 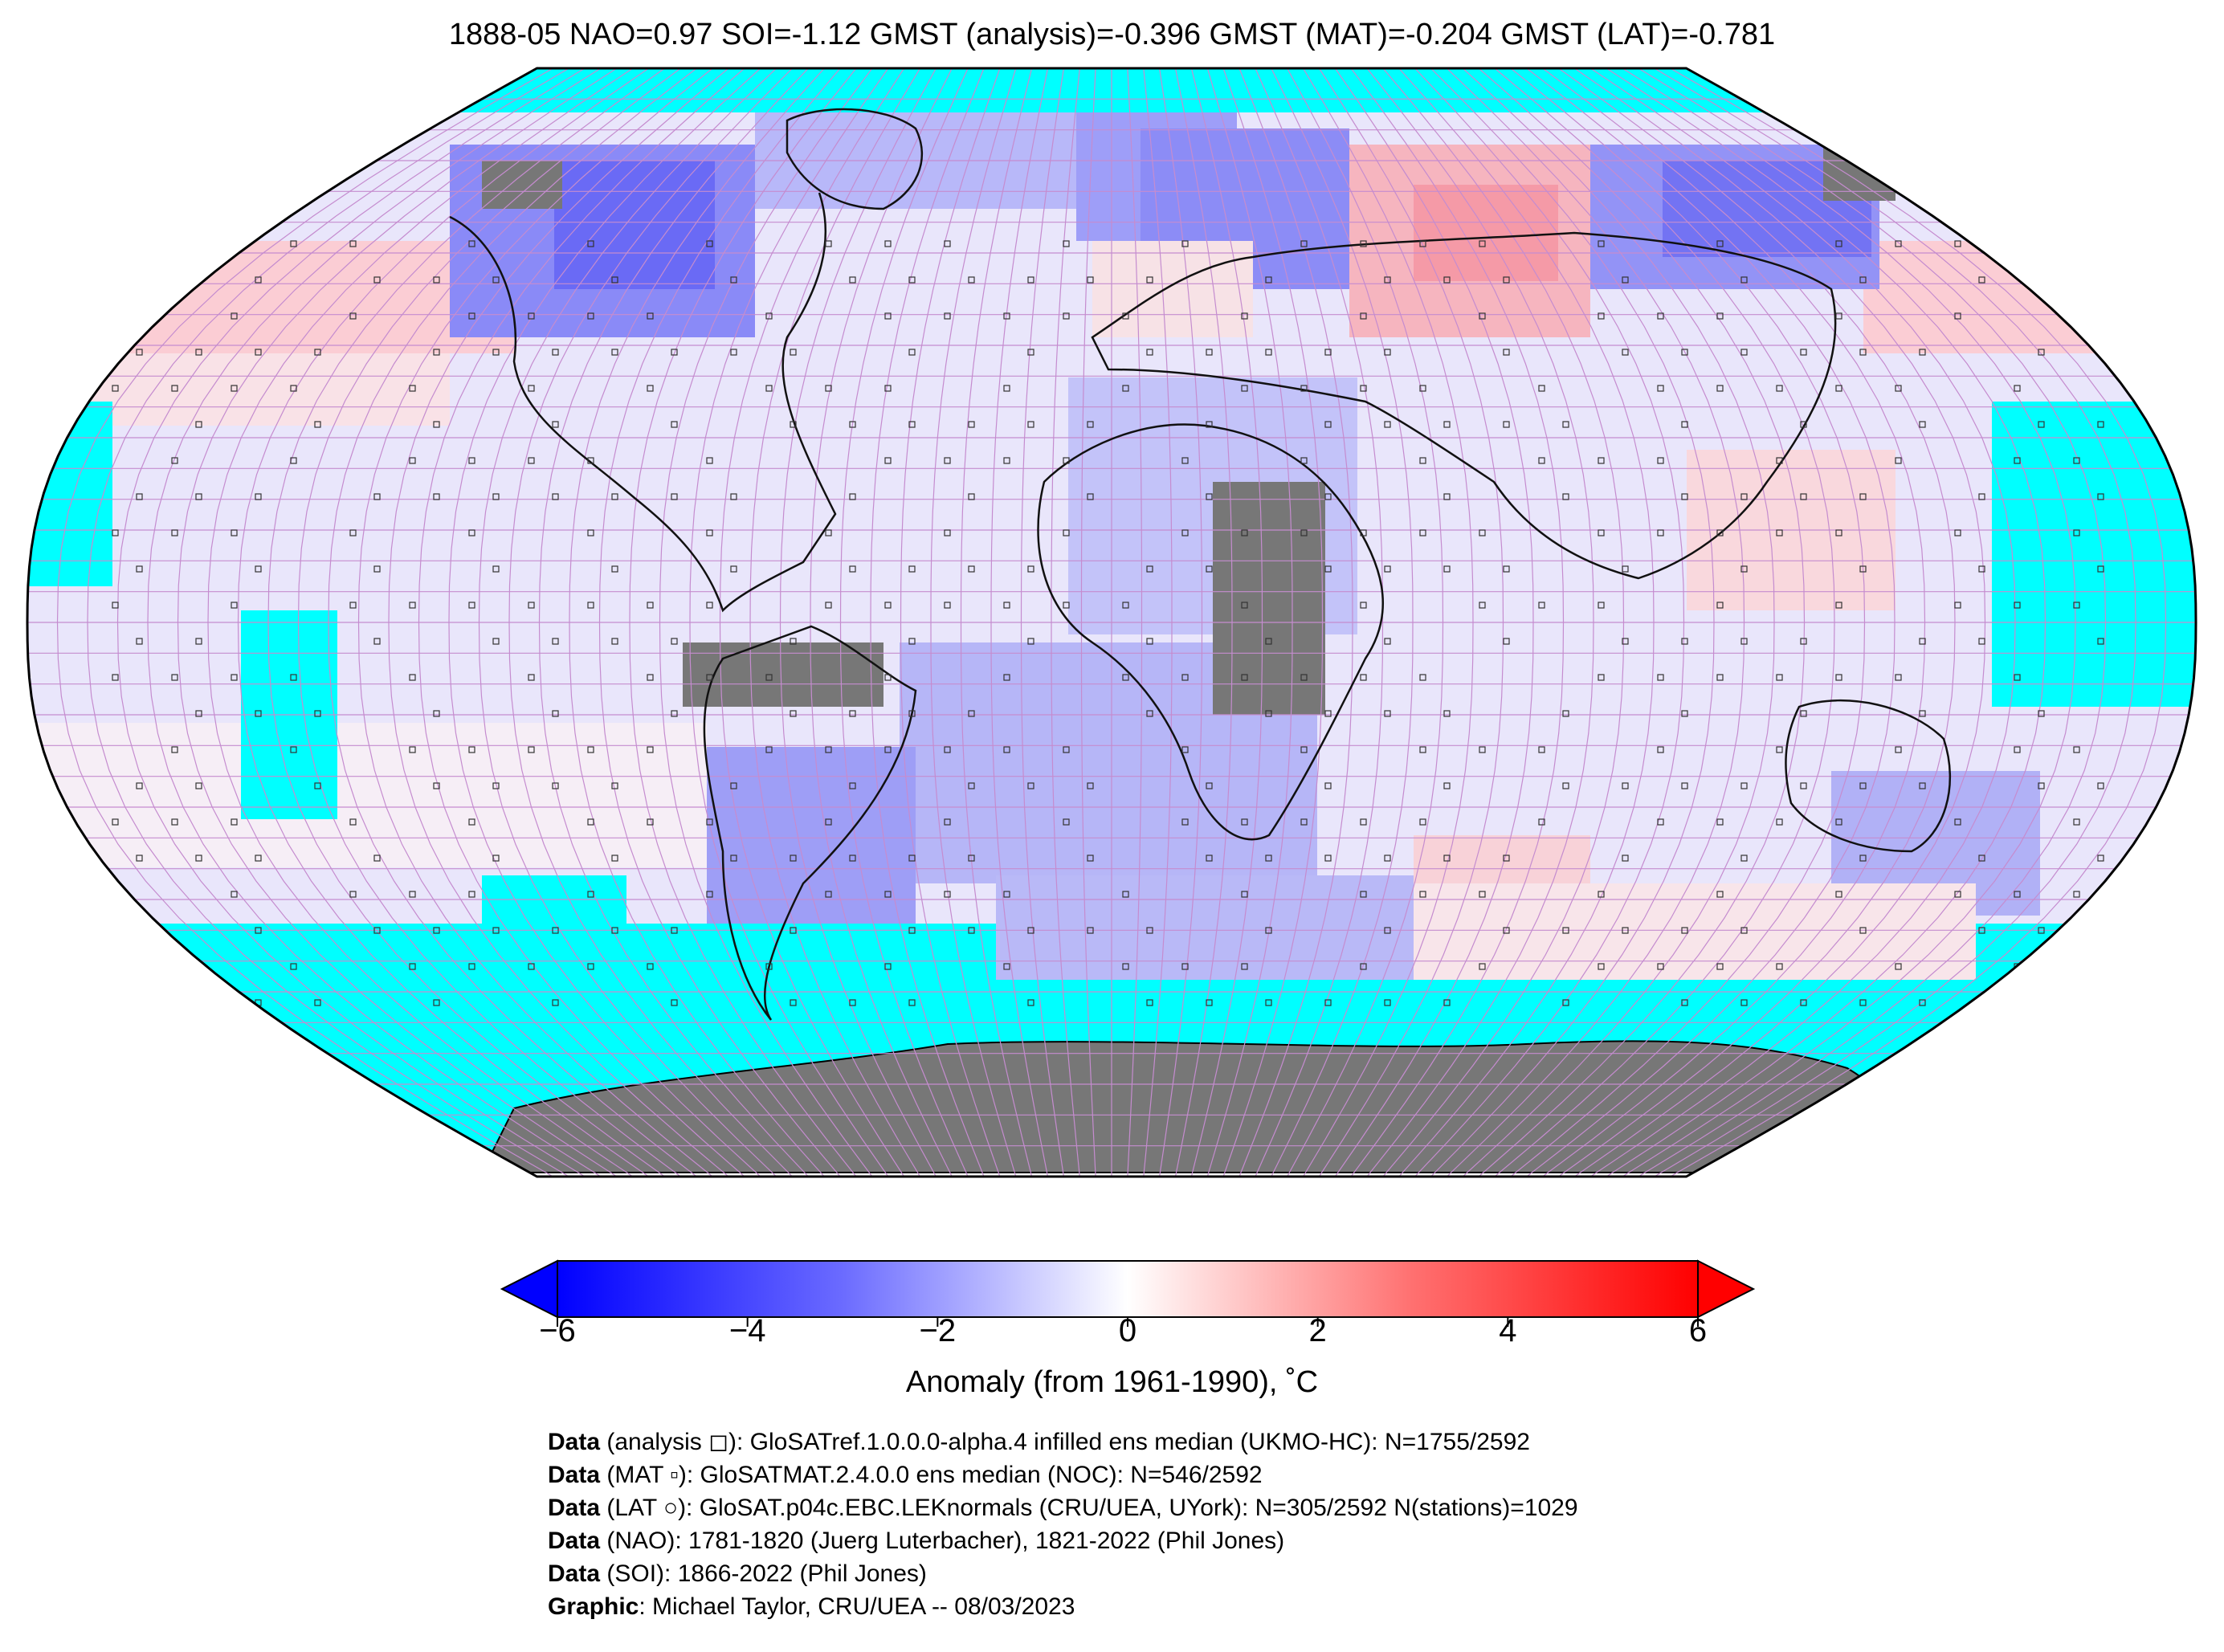 What do you see at coordinates (557, 1330) in the screenshot?
I see `colorbar-tick-label: −6` at bounding box center [557, 1330].